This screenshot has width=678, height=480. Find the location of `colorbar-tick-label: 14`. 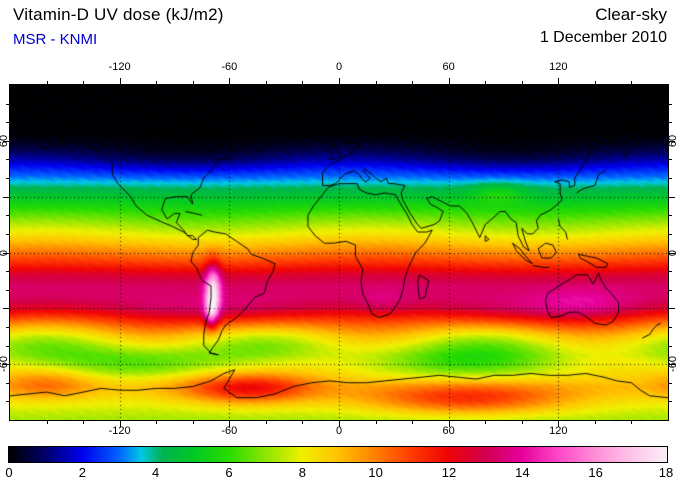

colorbar-tick-label: 14 is located at coordinates (522, 472).